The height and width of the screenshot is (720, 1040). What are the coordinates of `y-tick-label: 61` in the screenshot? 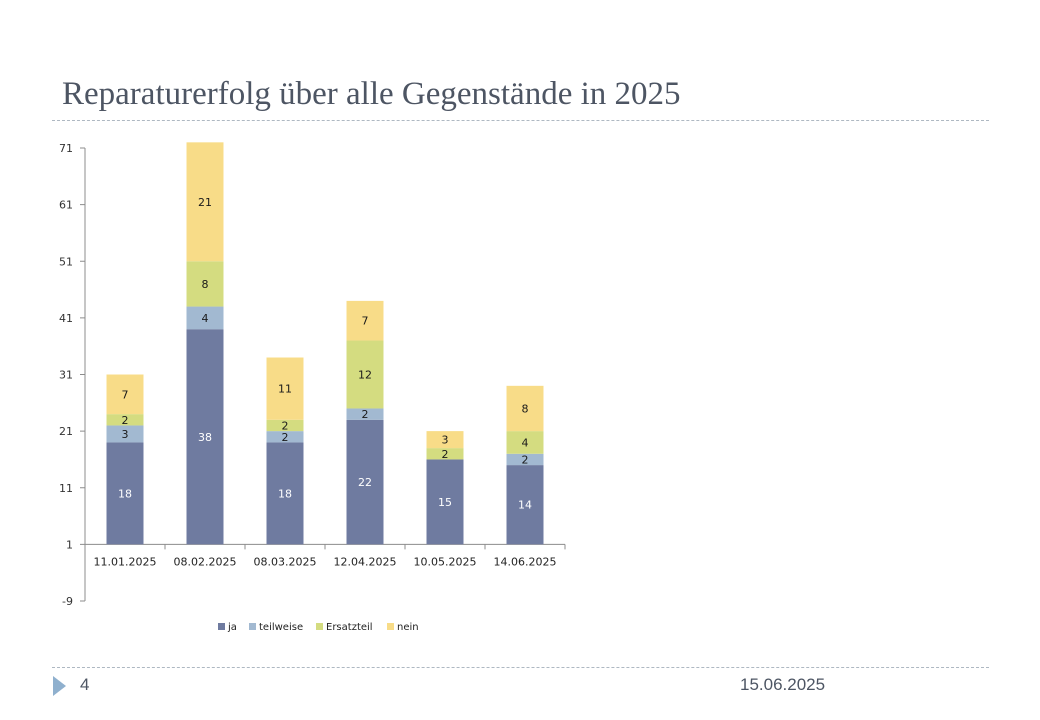 It's located at (66, 205).